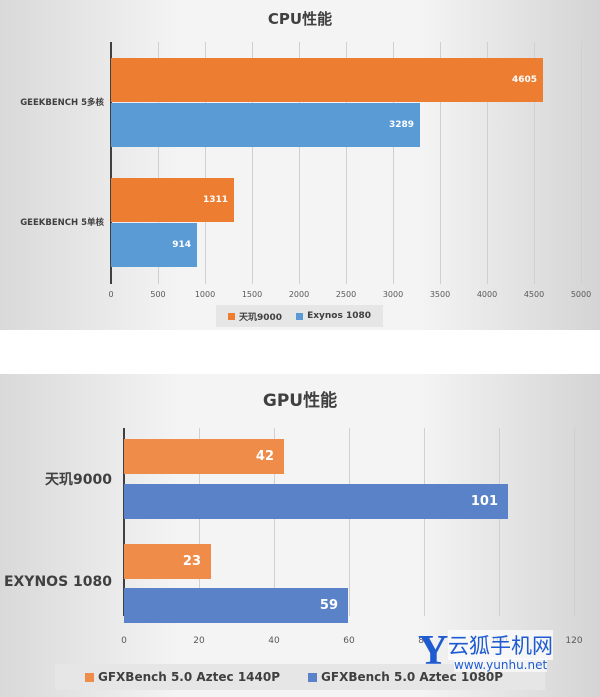  What do you see at coordinates (57, 582) in the screenshot?
I see `gpu-category-exynos: EXYNOS 1080` at bounding box center [57, 582].